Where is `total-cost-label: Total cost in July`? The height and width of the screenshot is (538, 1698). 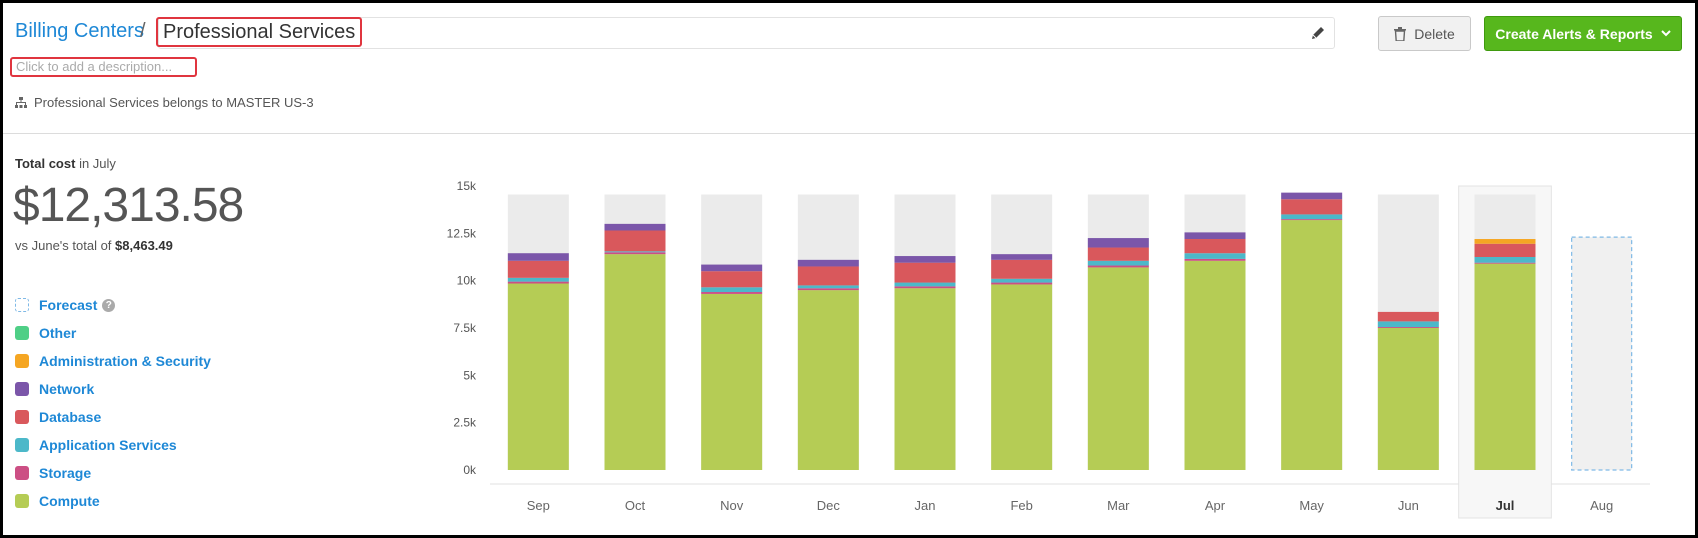
total-cost-label: Total cost in July is located at coordinates (65, 163).